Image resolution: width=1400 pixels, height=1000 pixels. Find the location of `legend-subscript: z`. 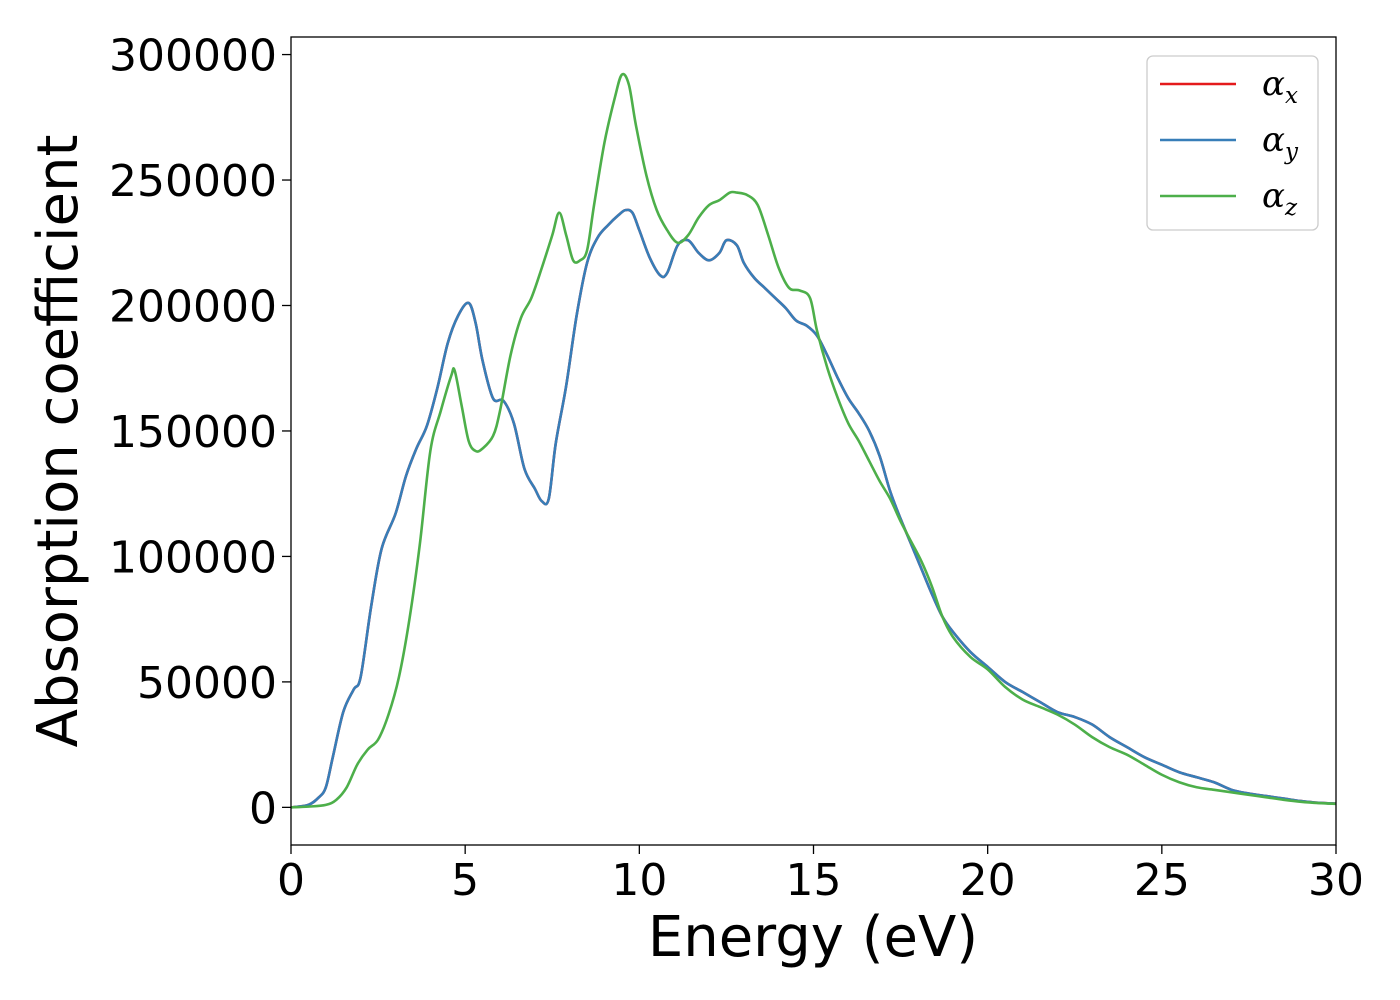

legend-subscript: z is located at coordinates (1291, 208).